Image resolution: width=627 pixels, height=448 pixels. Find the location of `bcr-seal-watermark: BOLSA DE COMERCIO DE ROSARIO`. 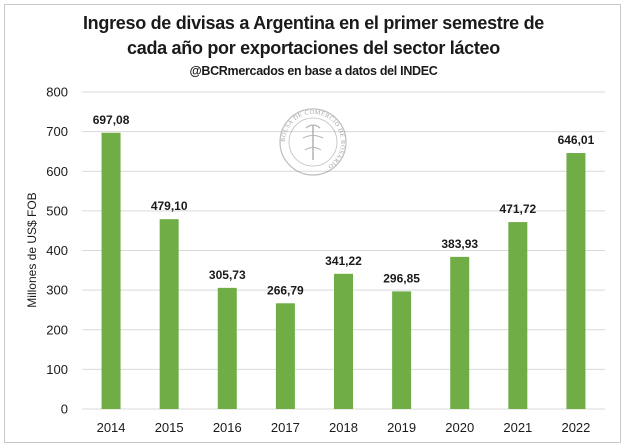

bcr-seal-watermark: BOLSA DE COMERCIO DE ROSARIO is located at coordinates (313, 142).